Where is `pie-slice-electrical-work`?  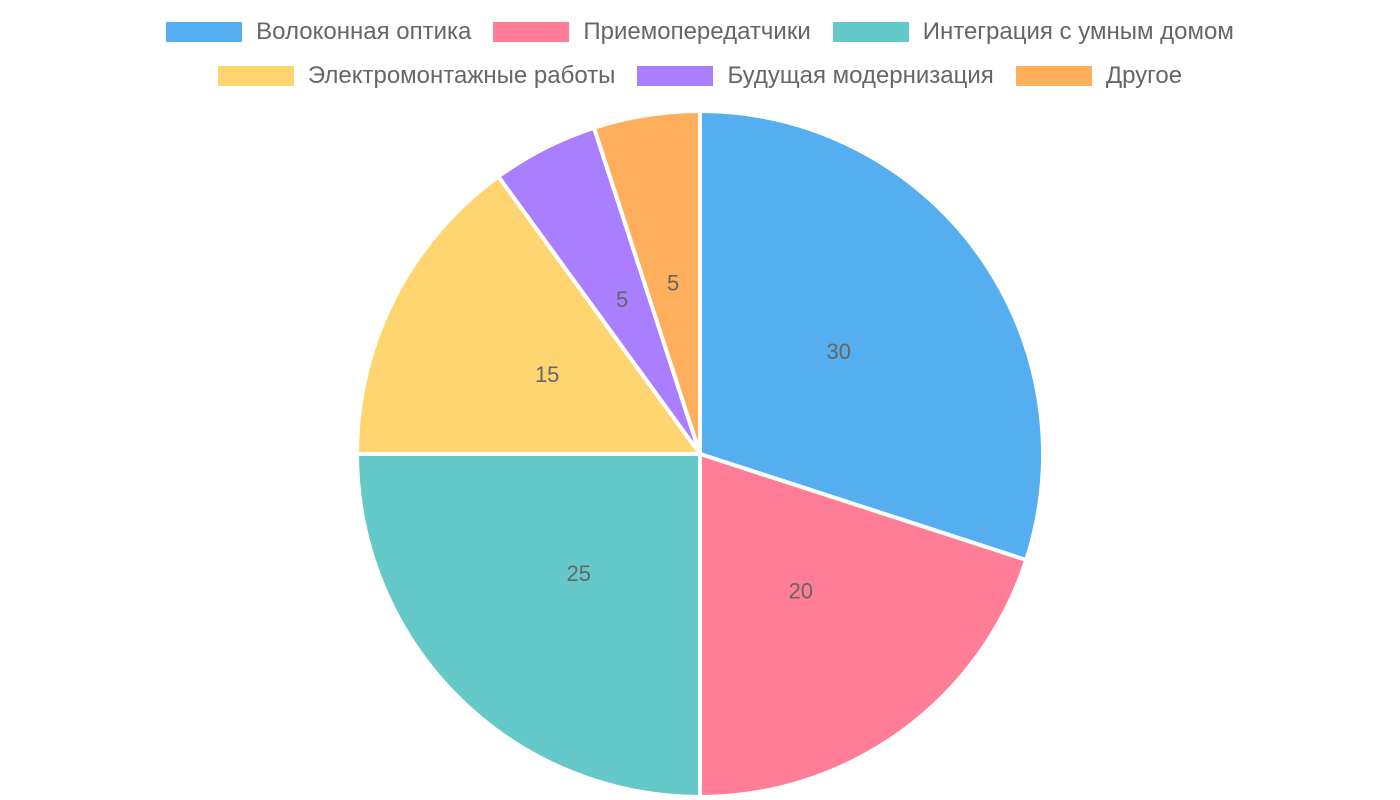 pie-slice-electrical-work is located at coordinates (528, 315).